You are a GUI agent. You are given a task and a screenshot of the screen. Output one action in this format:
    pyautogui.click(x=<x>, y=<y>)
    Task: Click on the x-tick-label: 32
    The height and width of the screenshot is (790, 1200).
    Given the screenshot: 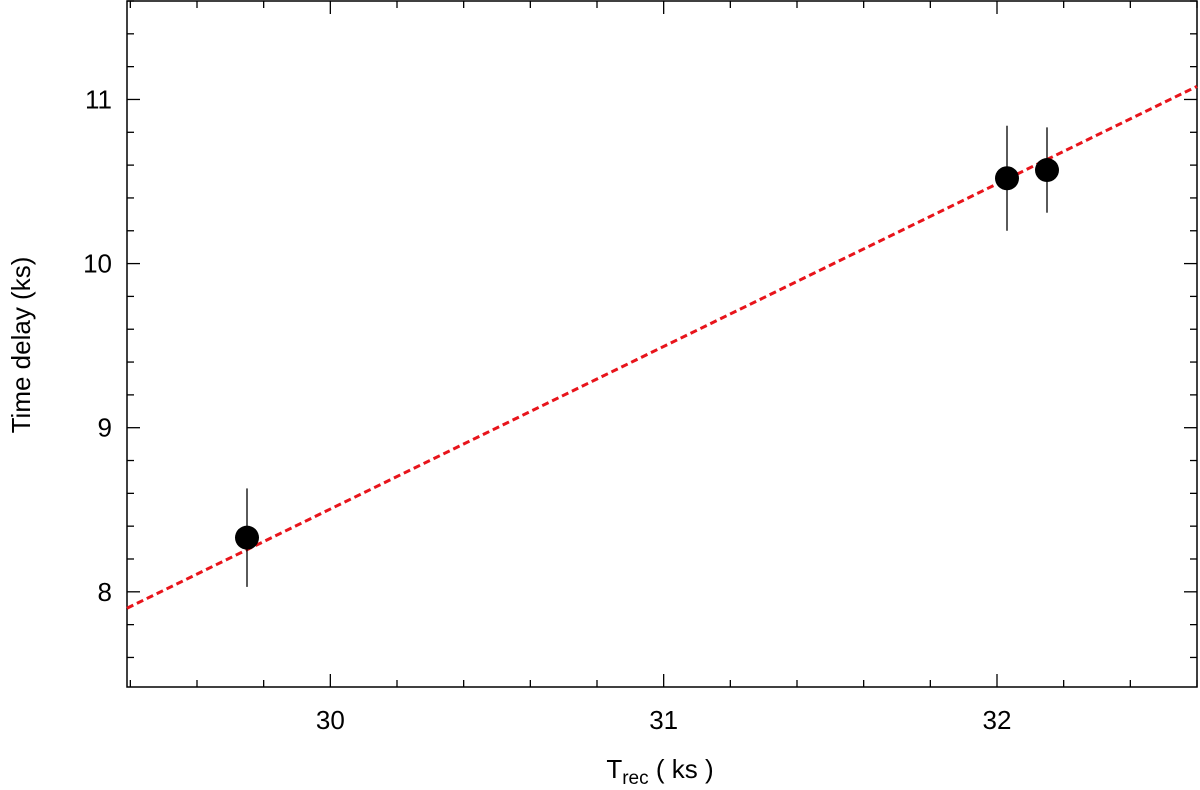 What is the action you would take?
    pyautogui.click(x=997, y=720)
    